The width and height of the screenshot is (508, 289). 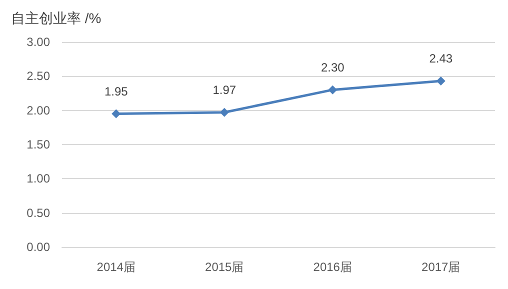 What do you see at coordinates (116, 267) in the screenshot?
I see `x-tick-label: 2014届` at bounding box center [116, 267].